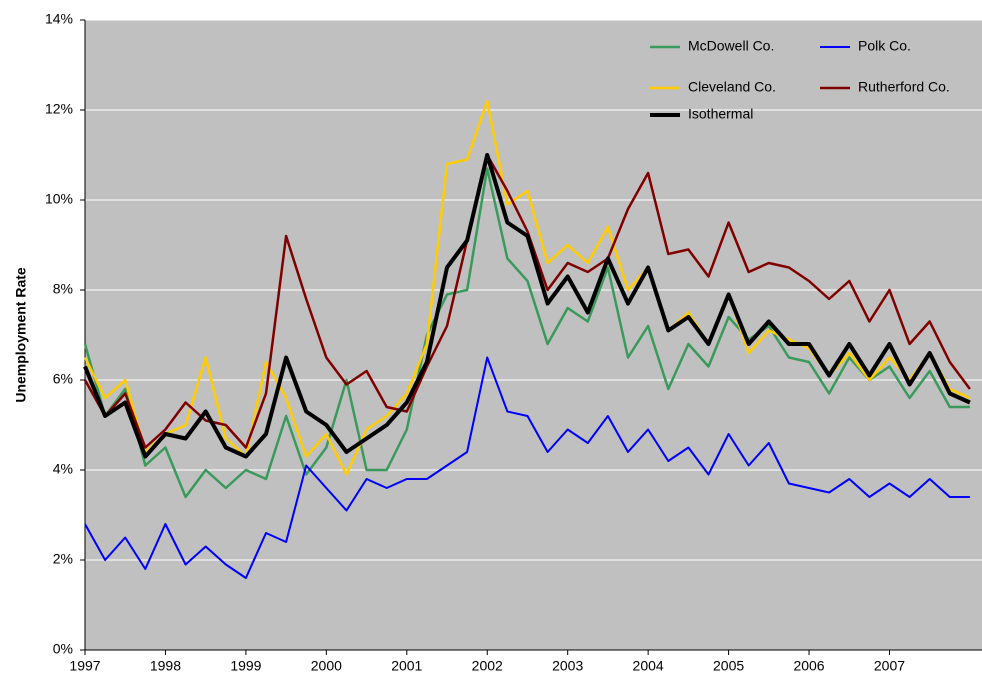 This screenshot has height=680, width=982. I want to click on y-tick-label: 4%, so click(63, 469).